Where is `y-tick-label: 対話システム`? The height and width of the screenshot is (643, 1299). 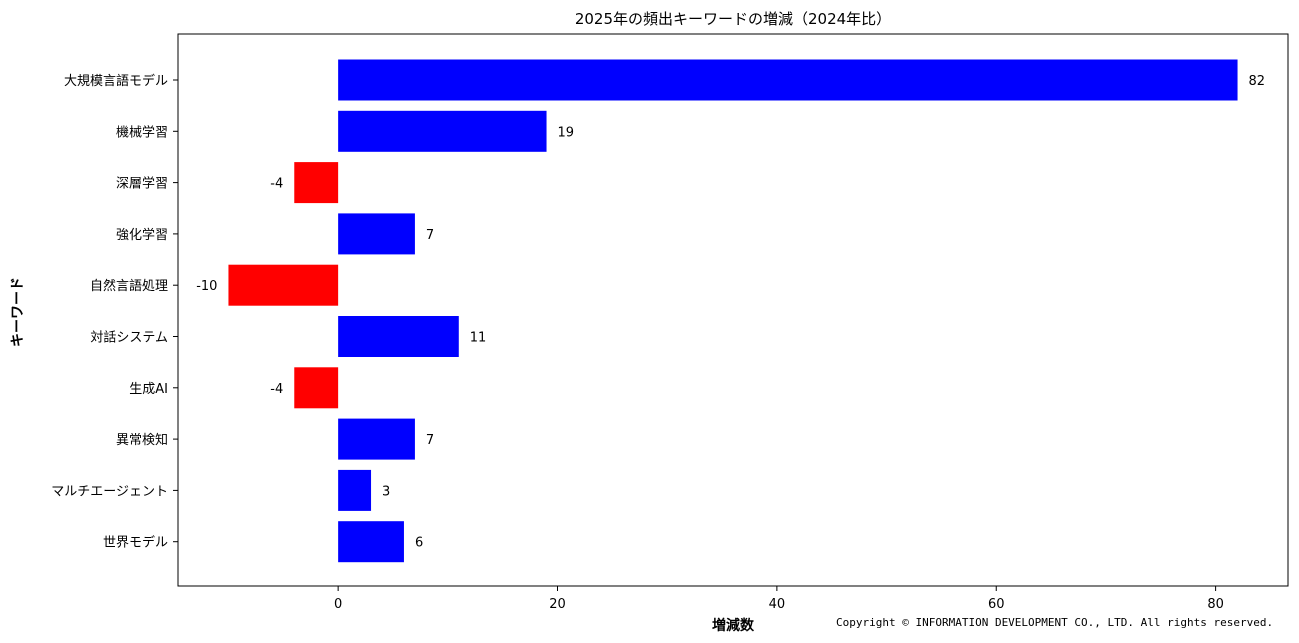 y-tick-label: 対話システム is located at coordinates (129, 338).